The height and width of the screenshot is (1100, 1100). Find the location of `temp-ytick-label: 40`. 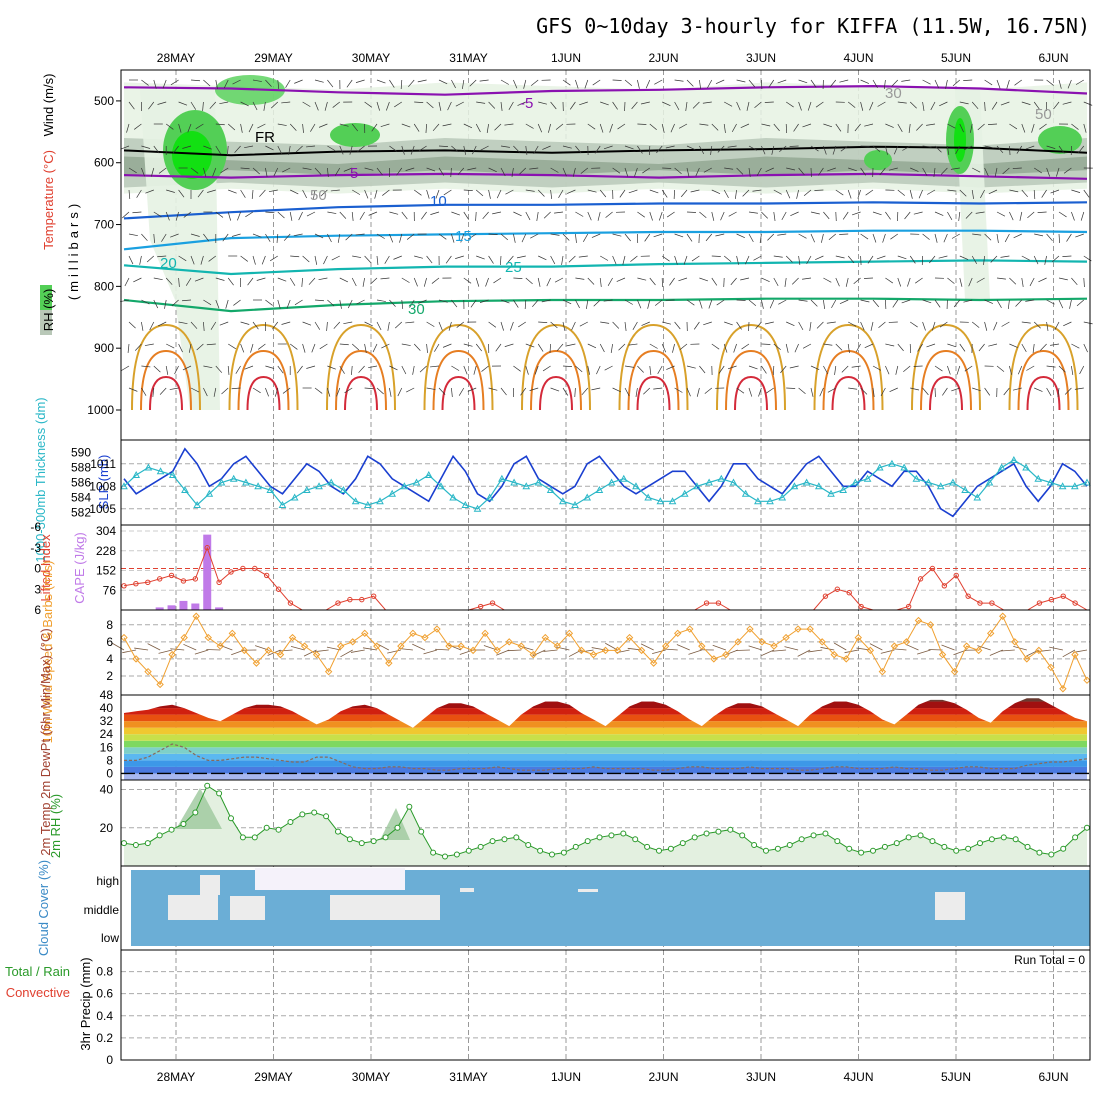

temp-ytick-label: 40 is located at coordinates (107, 708).